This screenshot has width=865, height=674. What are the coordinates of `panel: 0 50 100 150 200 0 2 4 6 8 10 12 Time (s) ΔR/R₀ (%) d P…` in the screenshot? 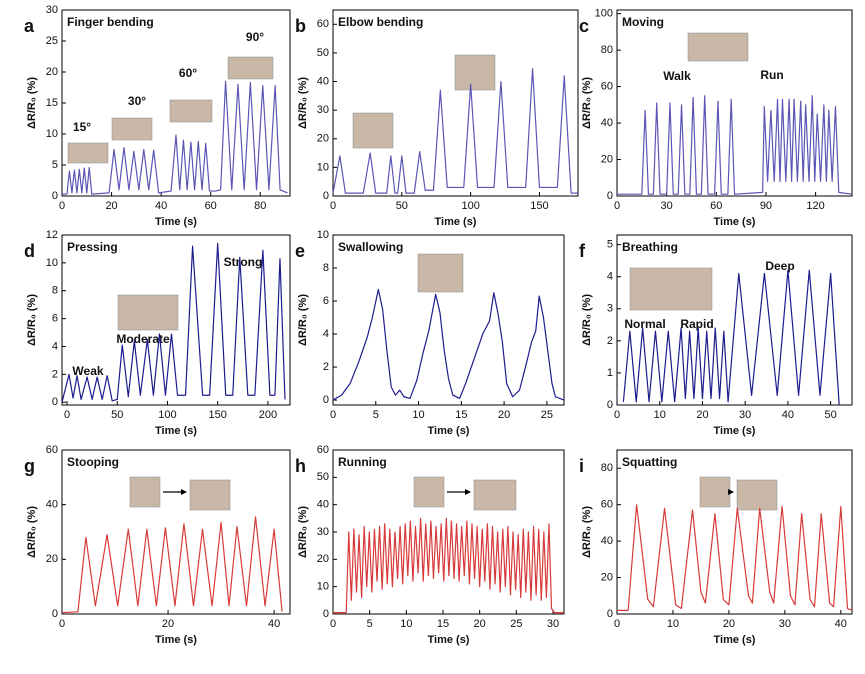 It's located at (157, 333).